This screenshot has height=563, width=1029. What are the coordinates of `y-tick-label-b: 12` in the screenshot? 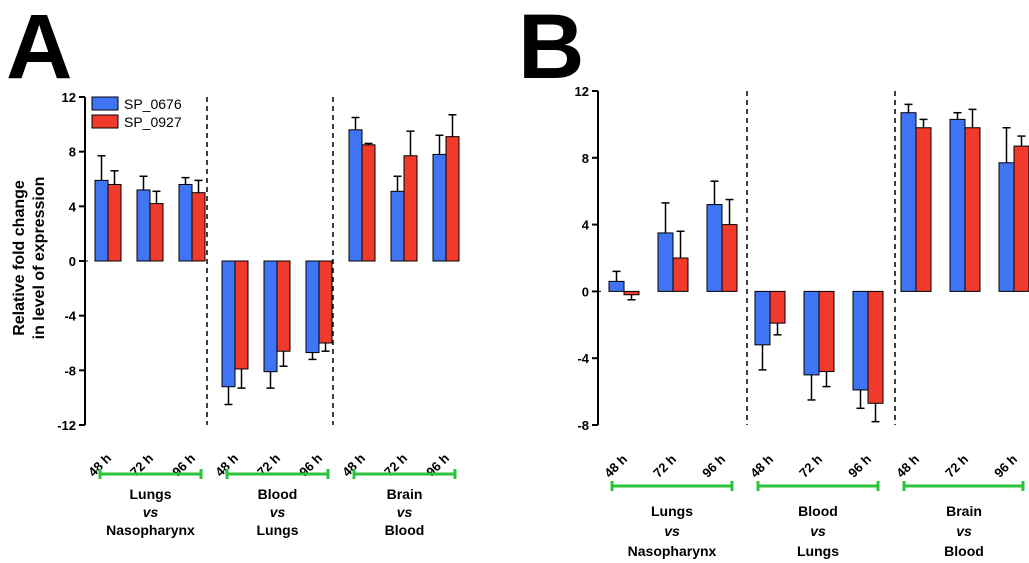 It's located at (582, 91).